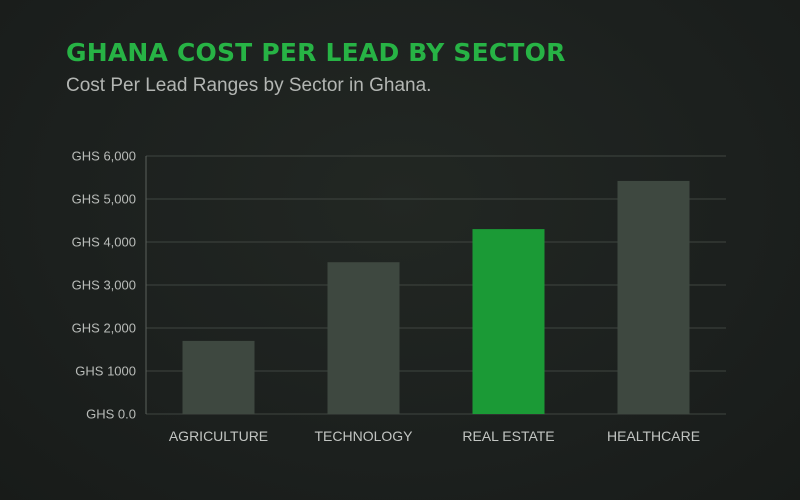  What do you see at coordinates (363, 436) in the screenshot?
I see `x-category-label: TECHNOLOGY` at bounding box center [363, 436].